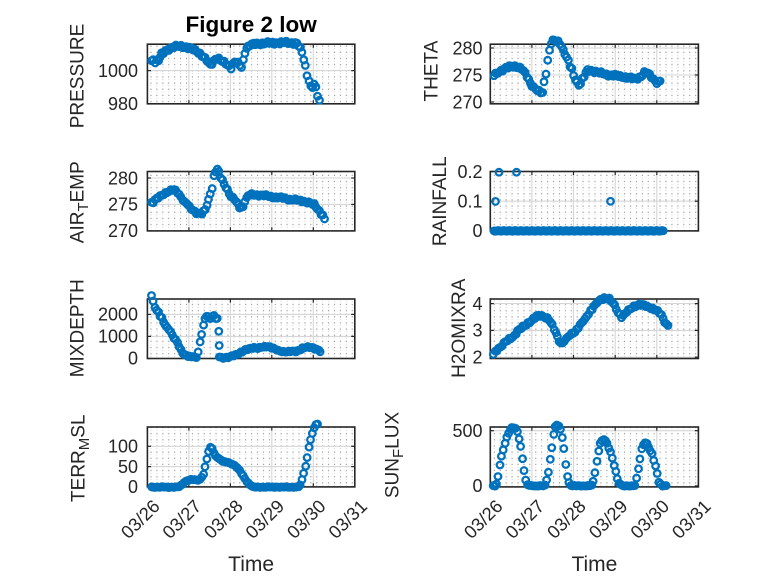 The height and width of the screenshot is (583, 778). Describe the element at coordinates (469, 202) in the screenshot. I see `svg-text: 0.1` at that location.